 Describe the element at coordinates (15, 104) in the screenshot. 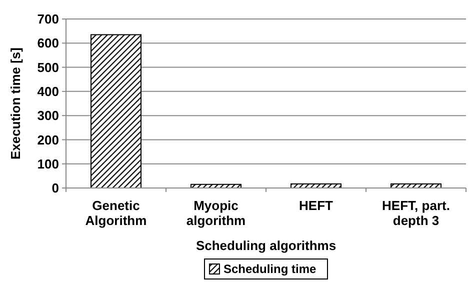

I see `y-axis-title: Execution time [s]` at that location.